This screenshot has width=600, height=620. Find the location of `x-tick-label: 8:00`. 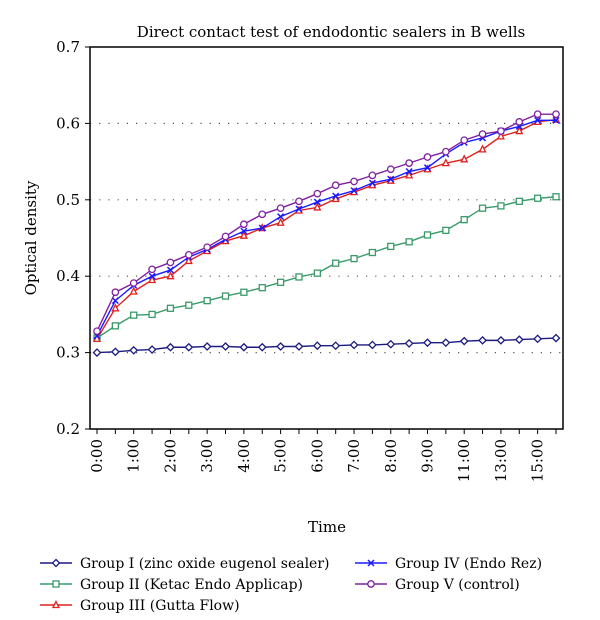

x-tick-label: 8:00 is located at coordinates (391, 456).